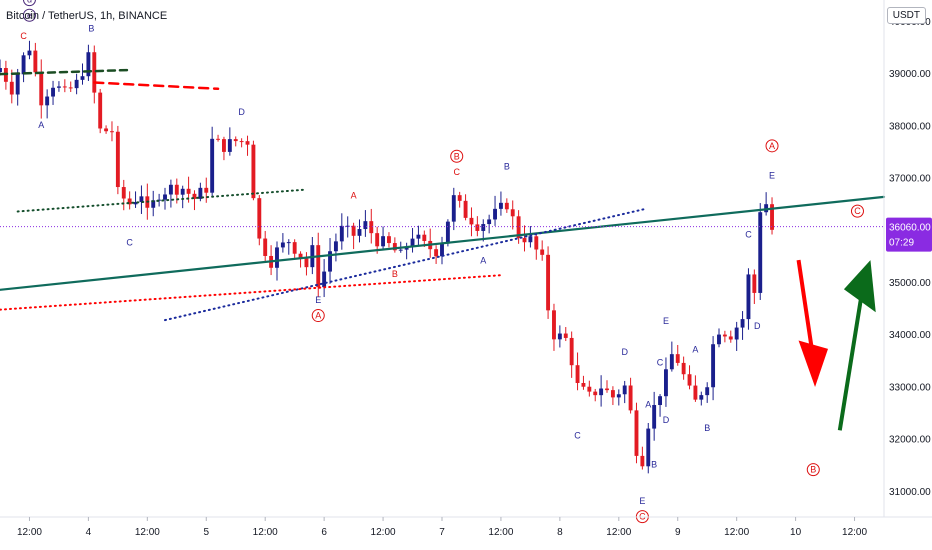 Image resolution: width=932 pixels, height=550 pixels. I want to click on y-tick-label: 39000.00, so click(910, 74).